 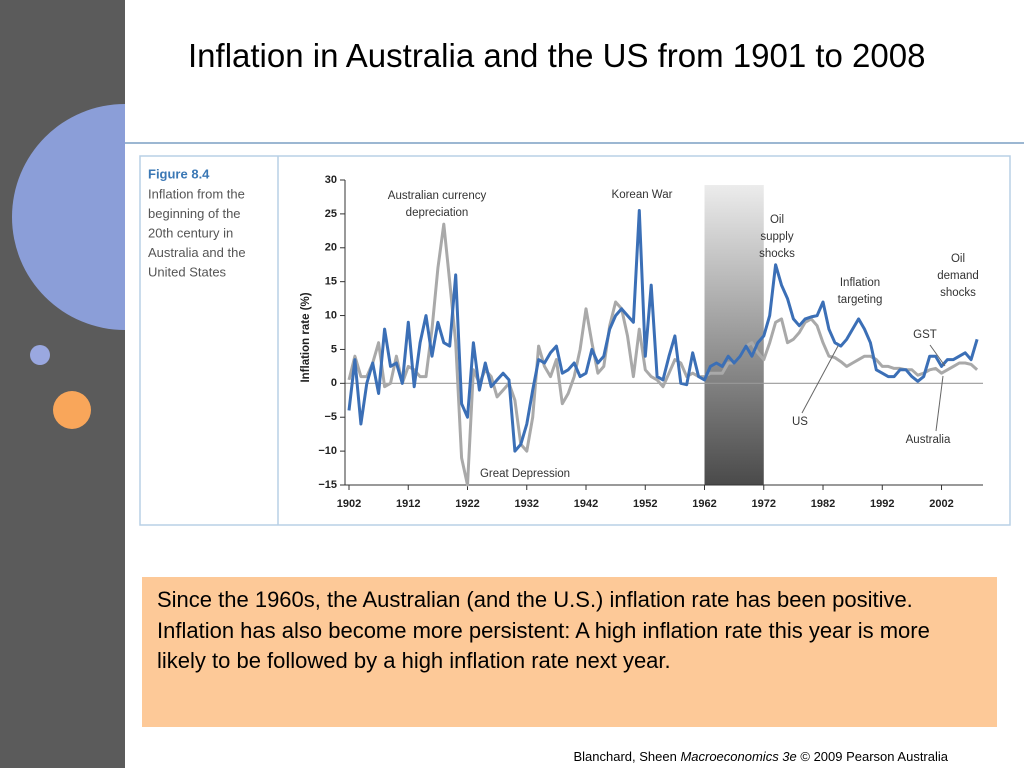 What do you see at coordinates (928, 440) in the screenshot?
I see `legend-label: Australia` at bounding box center [928, 440].